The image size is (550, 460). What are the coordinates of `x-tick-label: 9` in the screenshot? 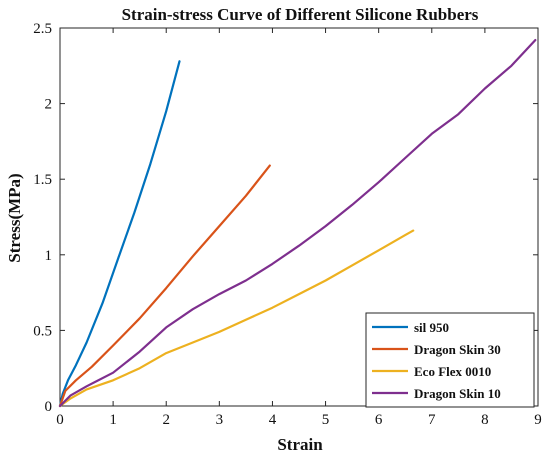 It's located at (538, 420).